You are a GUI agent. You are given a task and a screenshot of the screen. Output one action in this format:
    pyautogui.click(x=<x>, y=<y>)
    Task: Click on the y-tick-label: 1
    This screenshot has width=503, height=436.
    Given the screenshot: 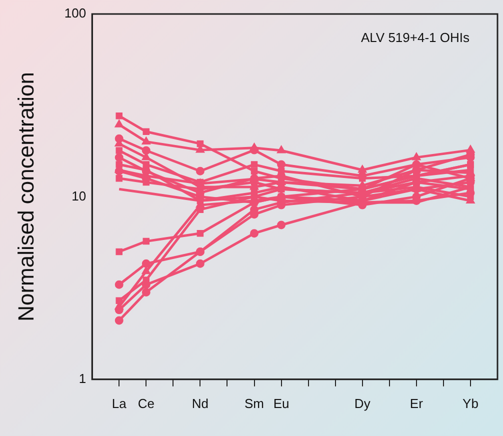 What is the action you would take?
    pyautogui.click(x=82, y=378)
    